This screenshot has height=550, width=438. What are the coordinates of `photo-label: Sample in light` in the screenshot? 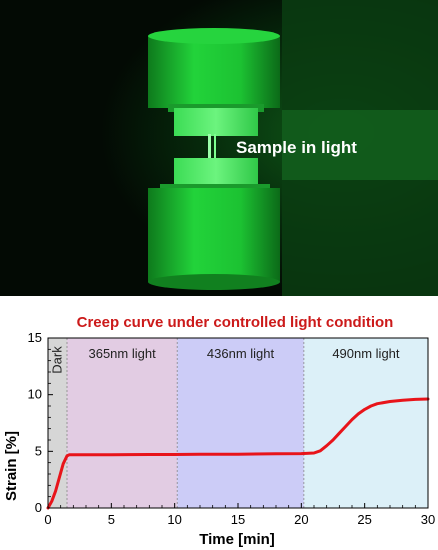 It's located at (296, 147).